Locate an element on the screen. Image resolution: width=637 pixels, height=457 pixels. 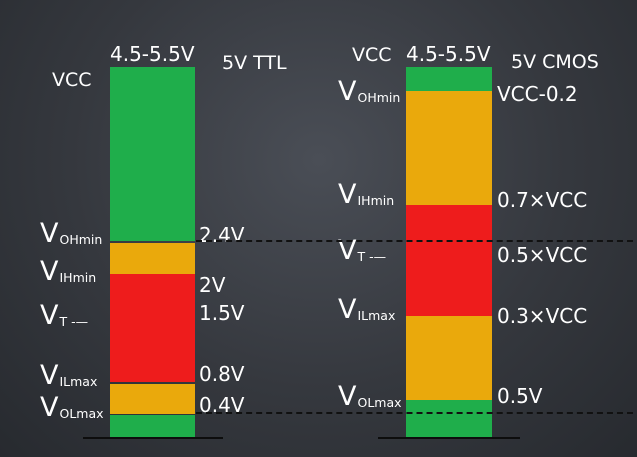
ttl-supply-range: 4.5-5.5V is located at coordinates (152, 54).